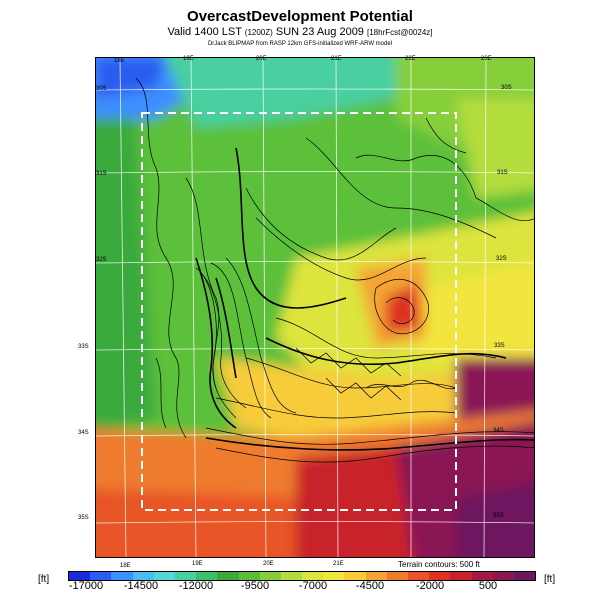 The width and height of the screenshot is (600, 600). I want to click on lat-tick-left: 32S, so click(101, 260).